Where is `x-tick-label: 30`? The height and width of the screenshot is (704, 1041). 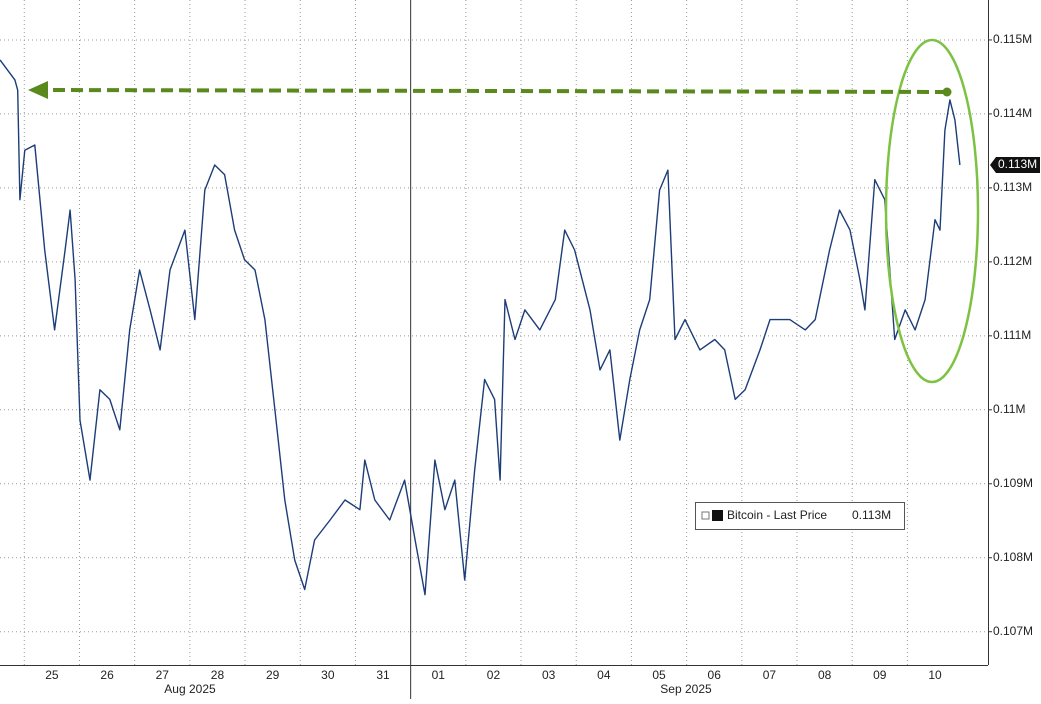 x-tick-label: 30 is located at coordinates (328, 675).